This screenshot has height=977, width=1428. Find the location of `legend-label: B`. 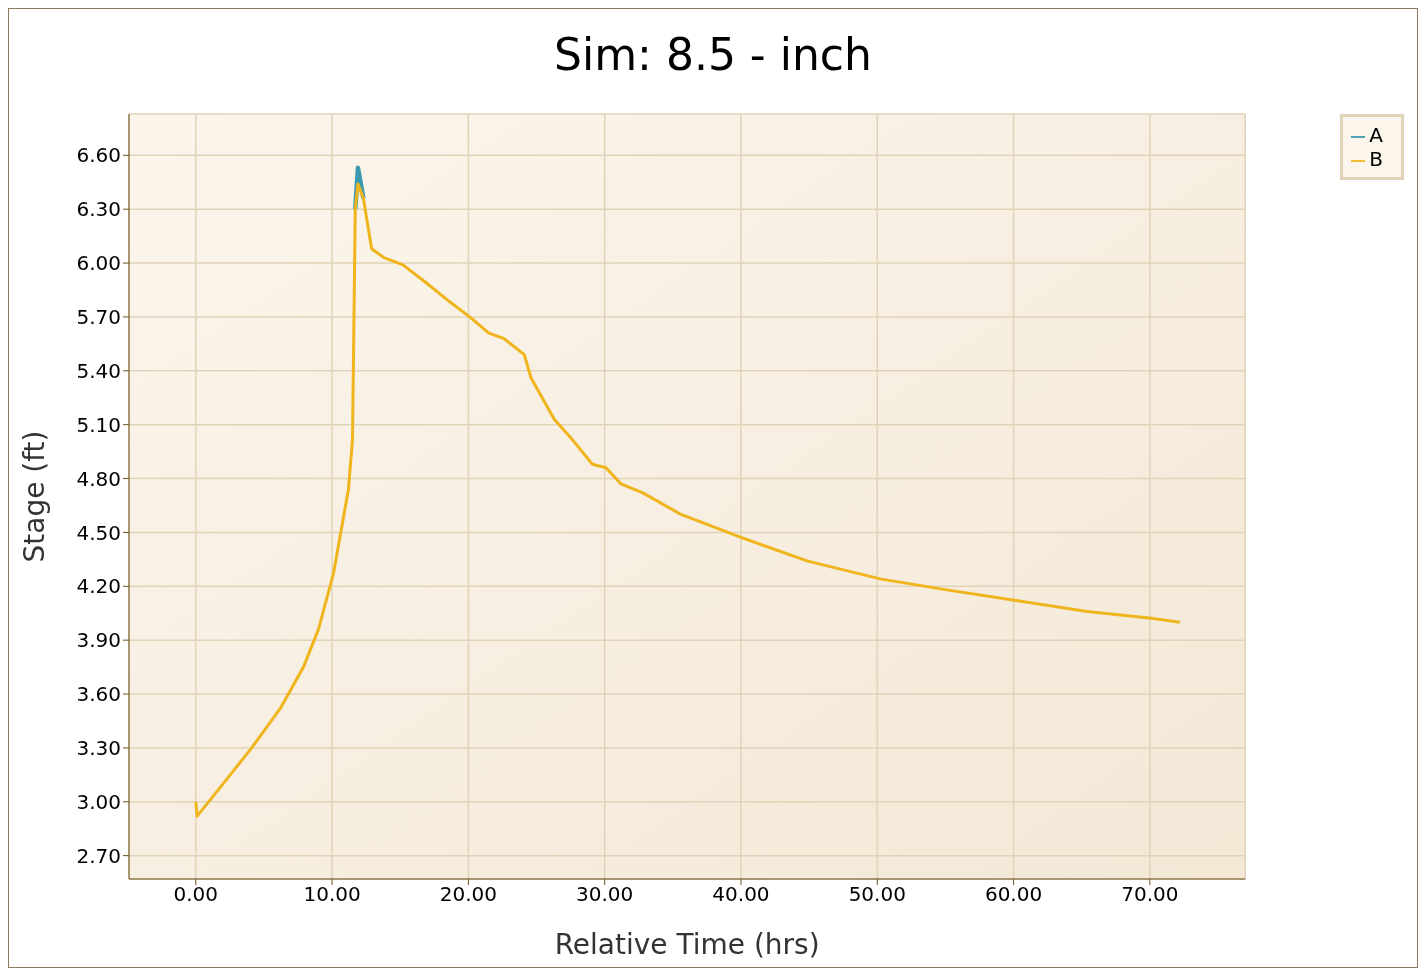

legend-label: B is located at coordinates (1376, 159).